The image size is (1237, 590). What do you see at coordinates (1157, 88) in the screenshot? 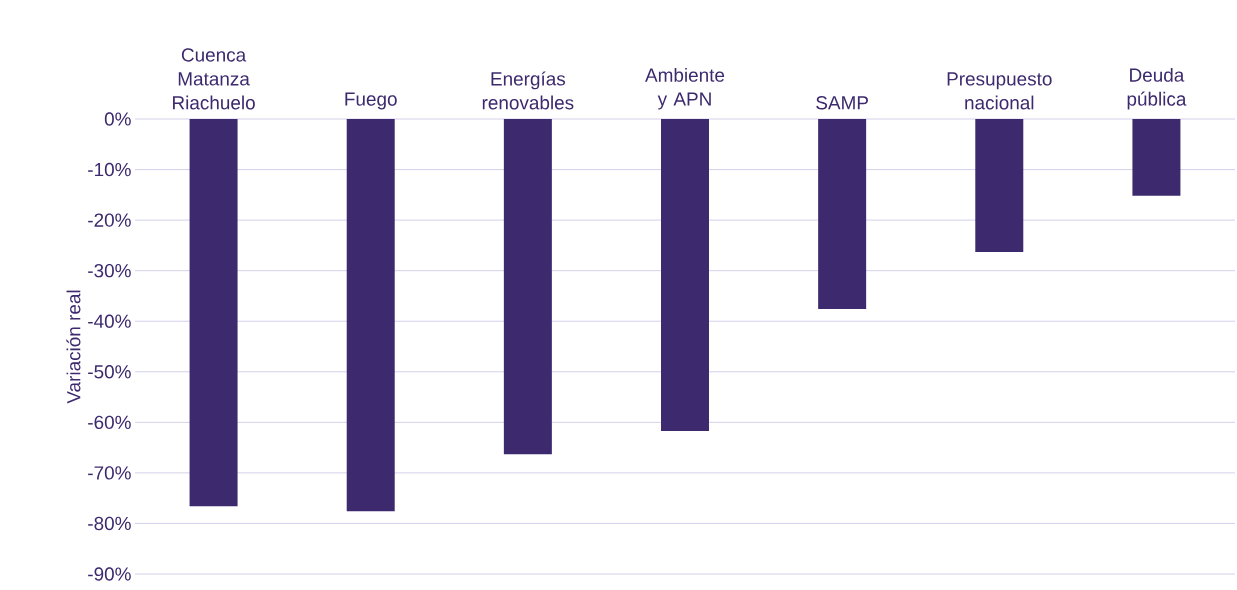
I see `x-tick-label: Deuda pública` at bounding box center [1157, 88].